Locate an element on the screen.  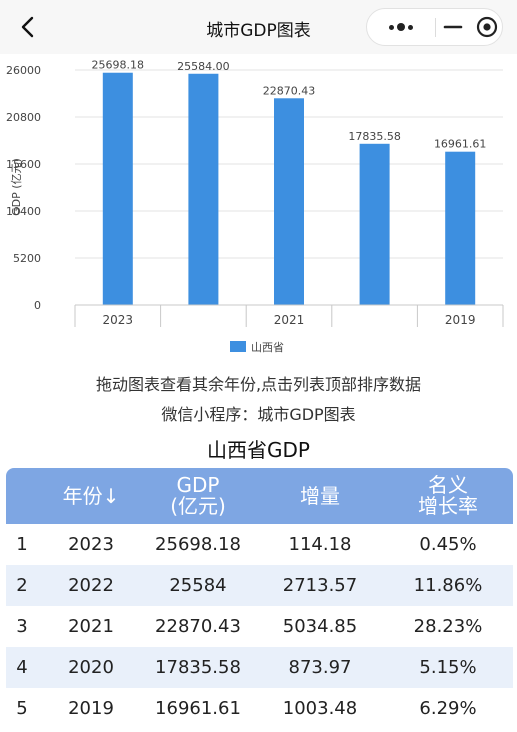
drag-tip-text: 拖动图表查看其余年份,点击列表顶部排序数据 is located at coordinates (258, 384).